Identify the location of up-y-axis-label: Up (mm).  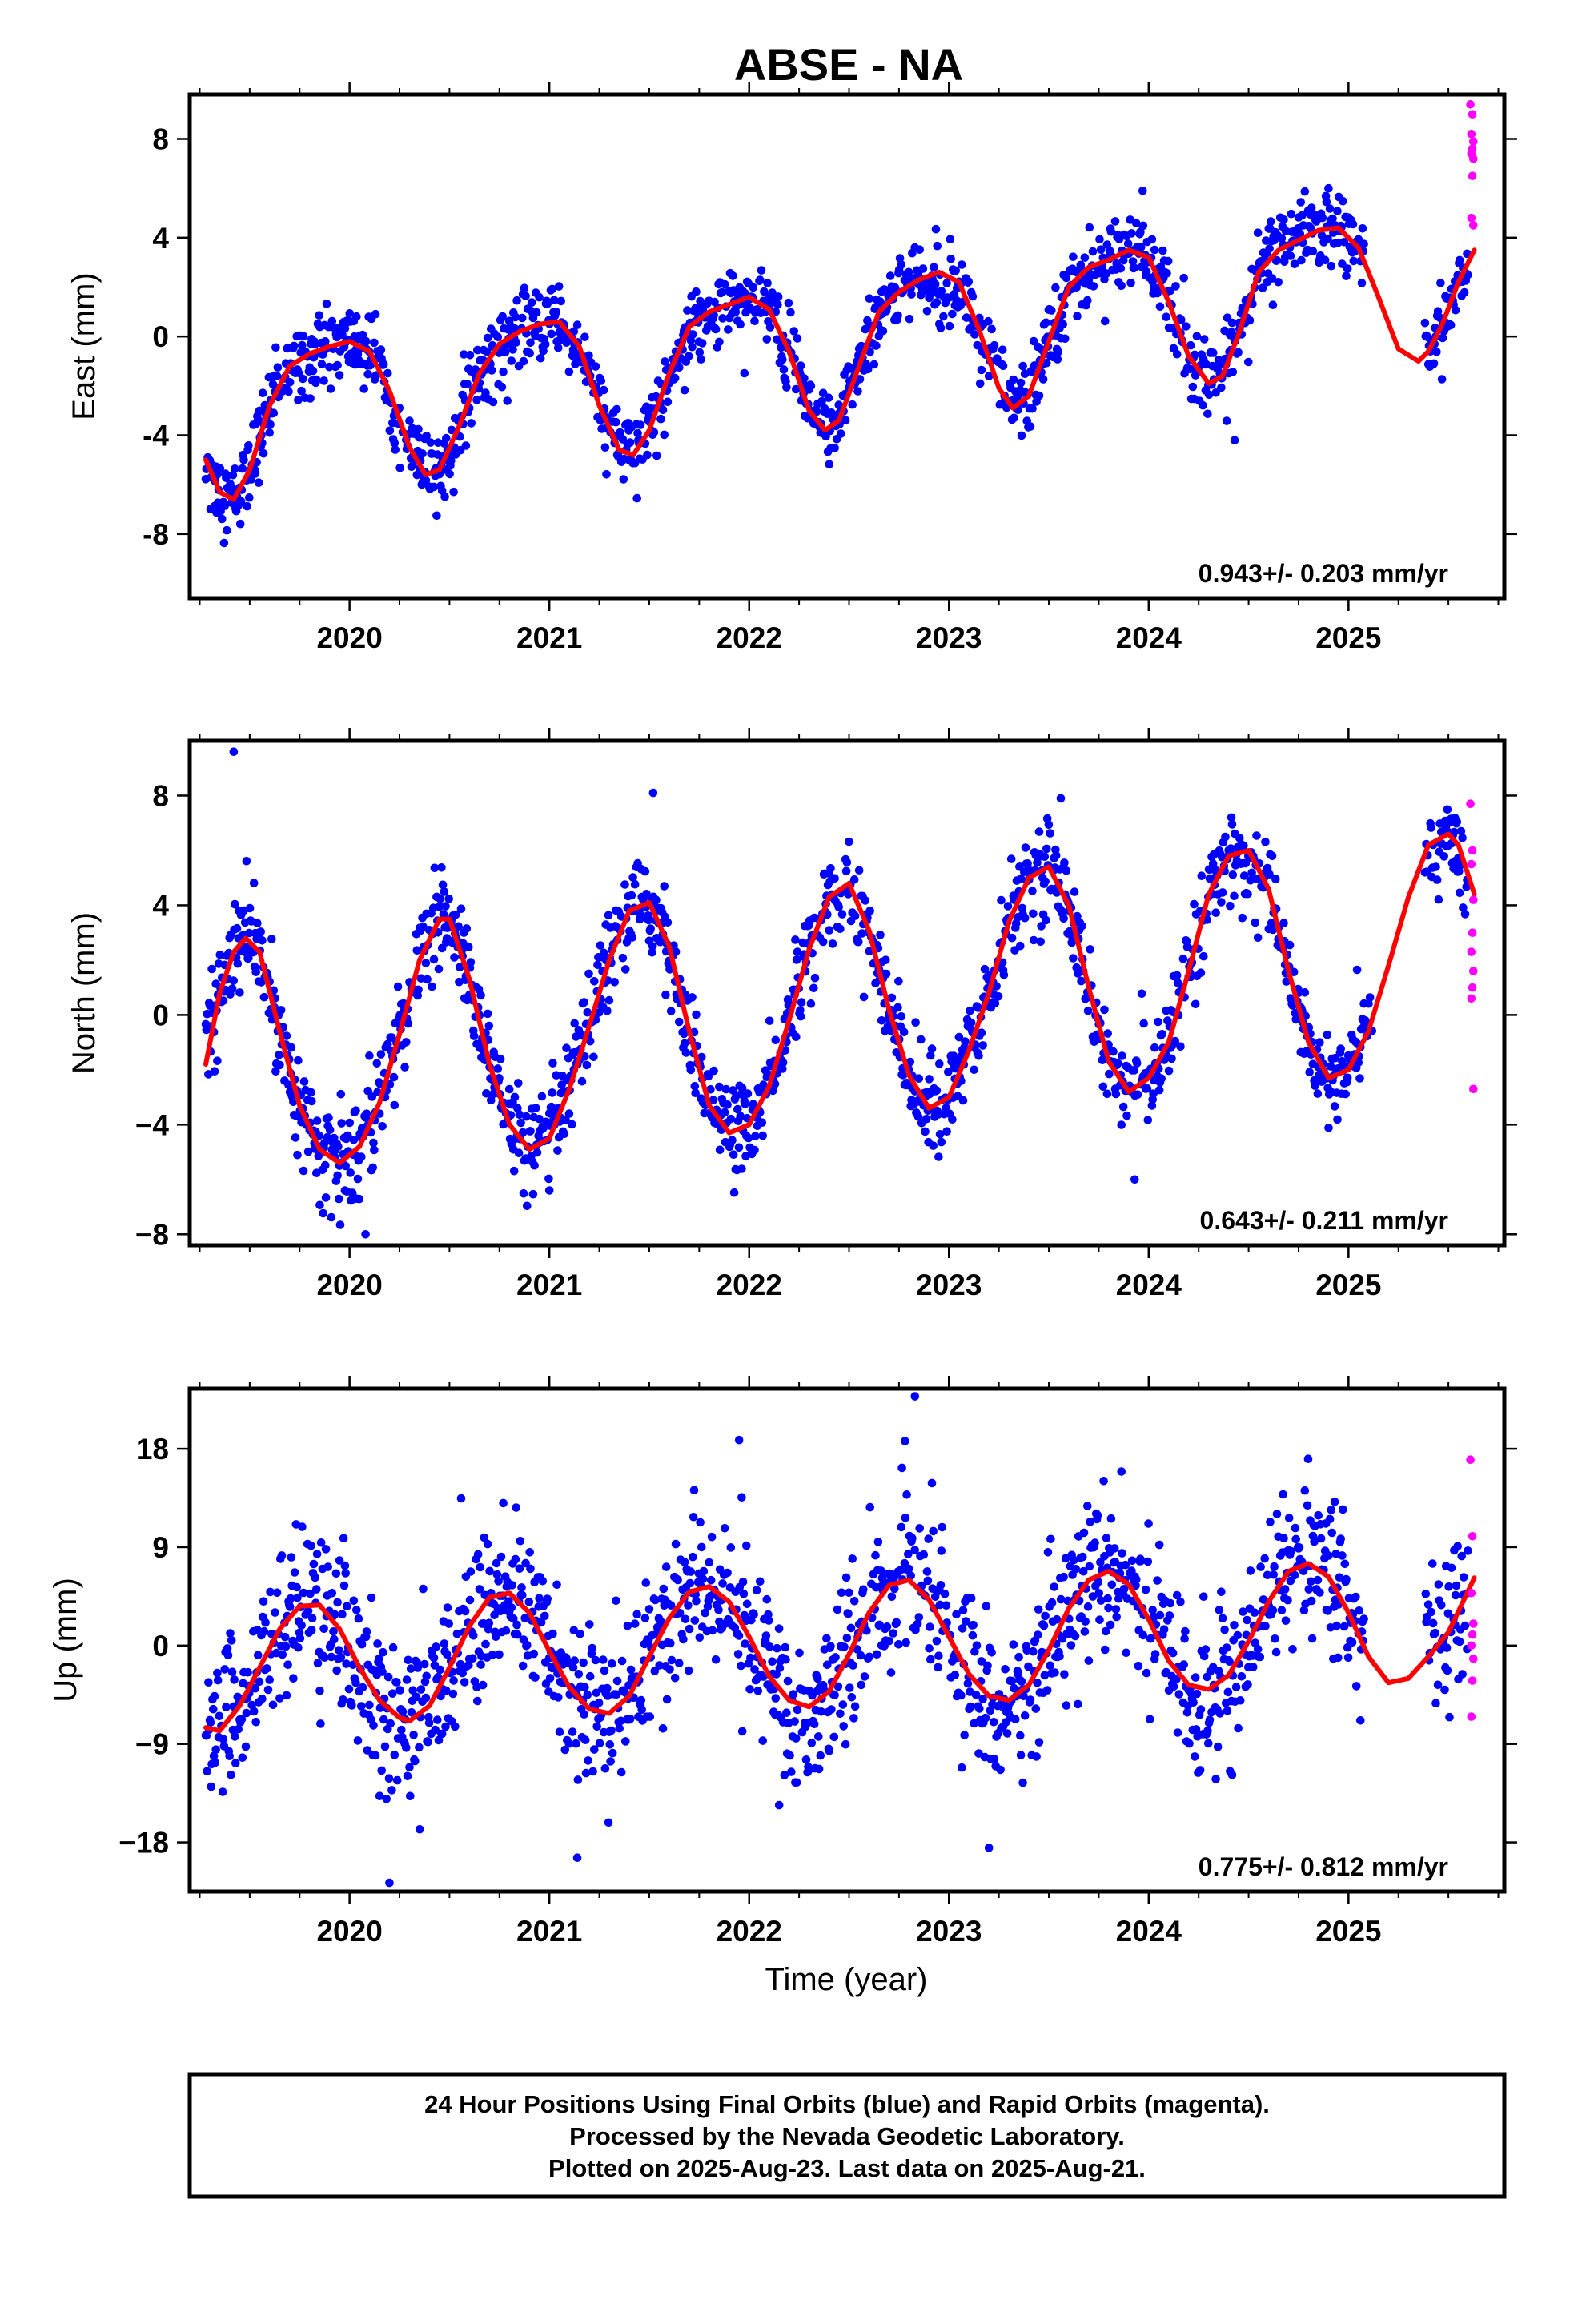
(65, 1640).